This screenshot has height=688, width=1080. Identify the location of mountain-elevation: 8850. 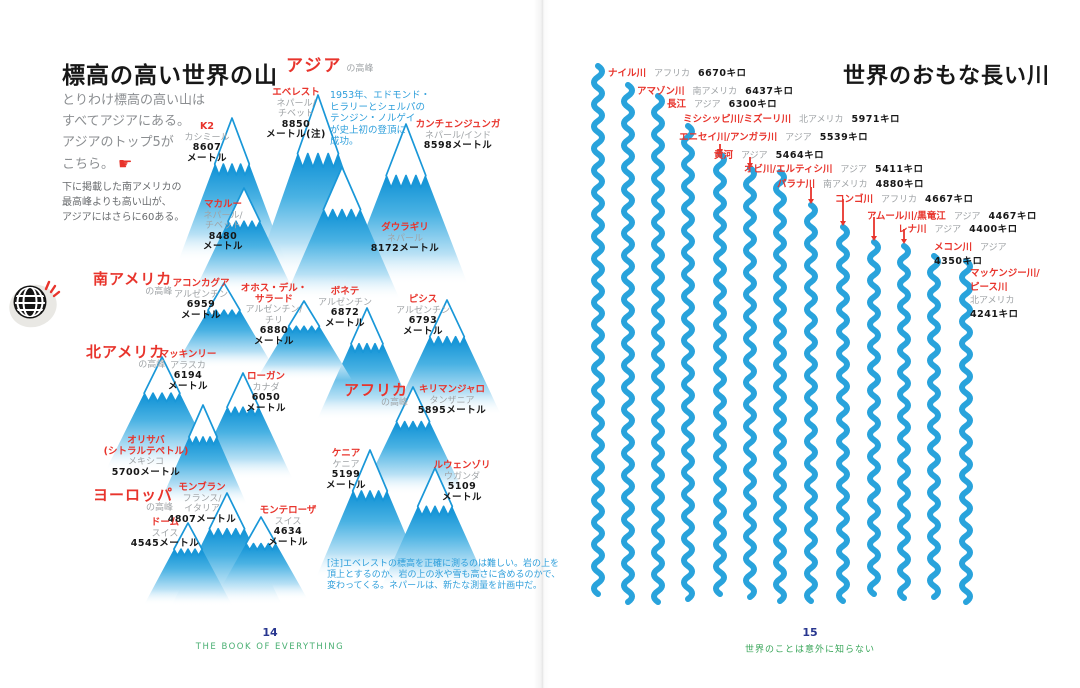
(296, 124).